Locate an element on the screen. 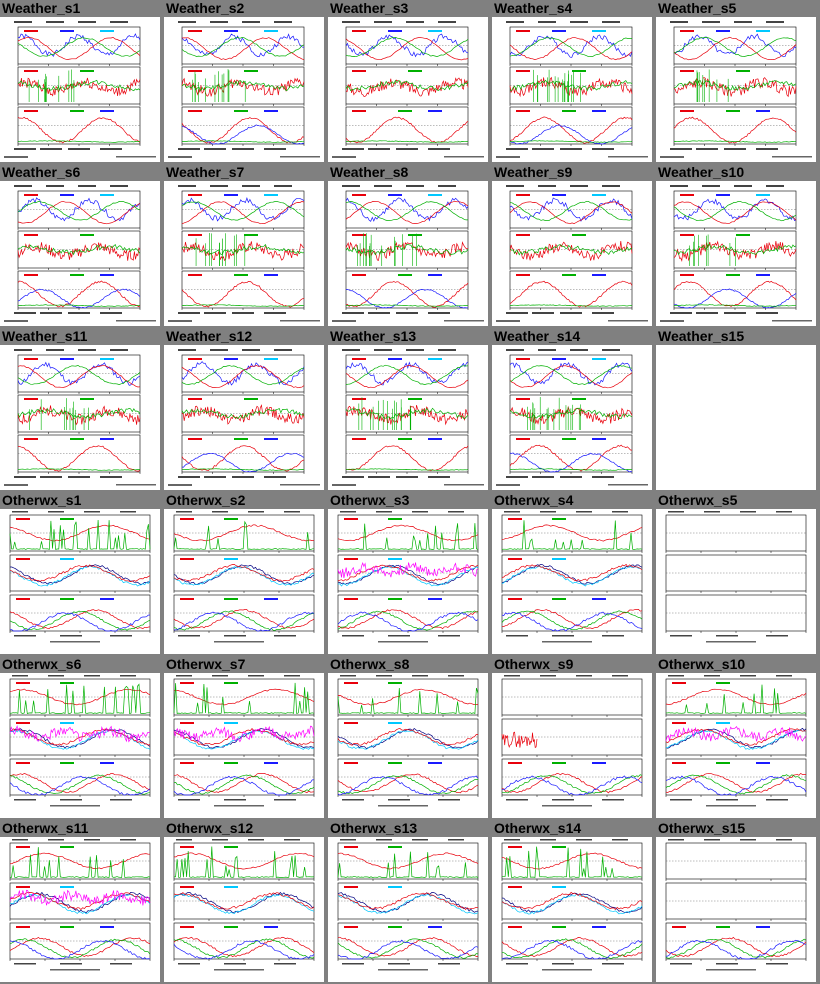 The height and width of the screenshot is (984, 820). cell-weather-s1: Weather_s1 is located at coordinates (82, 82).